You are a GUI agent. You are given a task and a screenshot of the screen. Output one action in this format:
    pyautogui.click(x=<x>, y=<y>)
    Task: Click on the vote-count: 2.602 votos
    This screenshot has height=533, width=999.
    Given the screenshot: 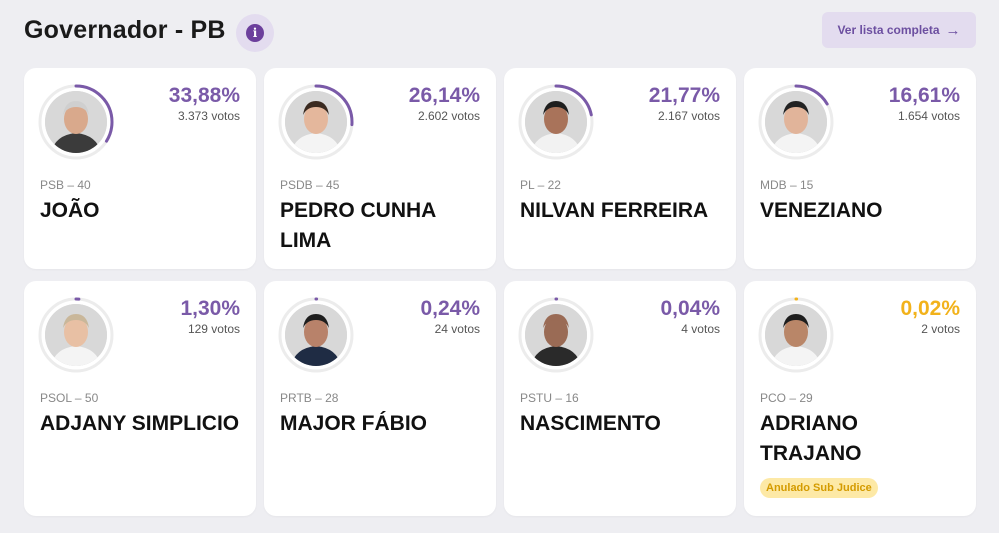 What is the action you would take?
    pyautogui.click(x=448, y=116)
    